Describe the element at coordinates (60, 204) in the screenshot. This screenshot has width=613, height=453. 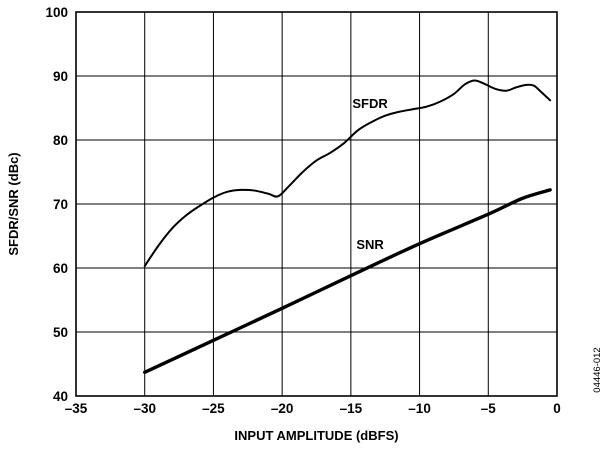
I see `y-tick-label: 70` at that location.